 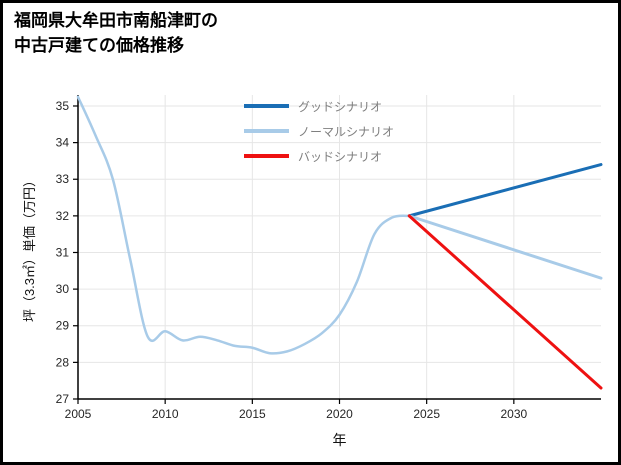 What do you see at coordinates (63, 362) in the screenshot?
I see `y-tick-label: 28` at bounding box center [63, 362].